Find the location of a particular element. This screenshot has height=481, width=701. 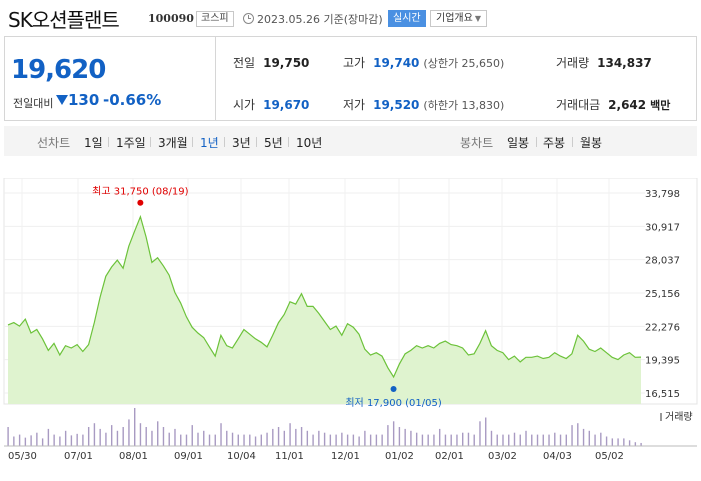

company-overview-button: 기업개요 ▼ is located at coordinates (458, 18).